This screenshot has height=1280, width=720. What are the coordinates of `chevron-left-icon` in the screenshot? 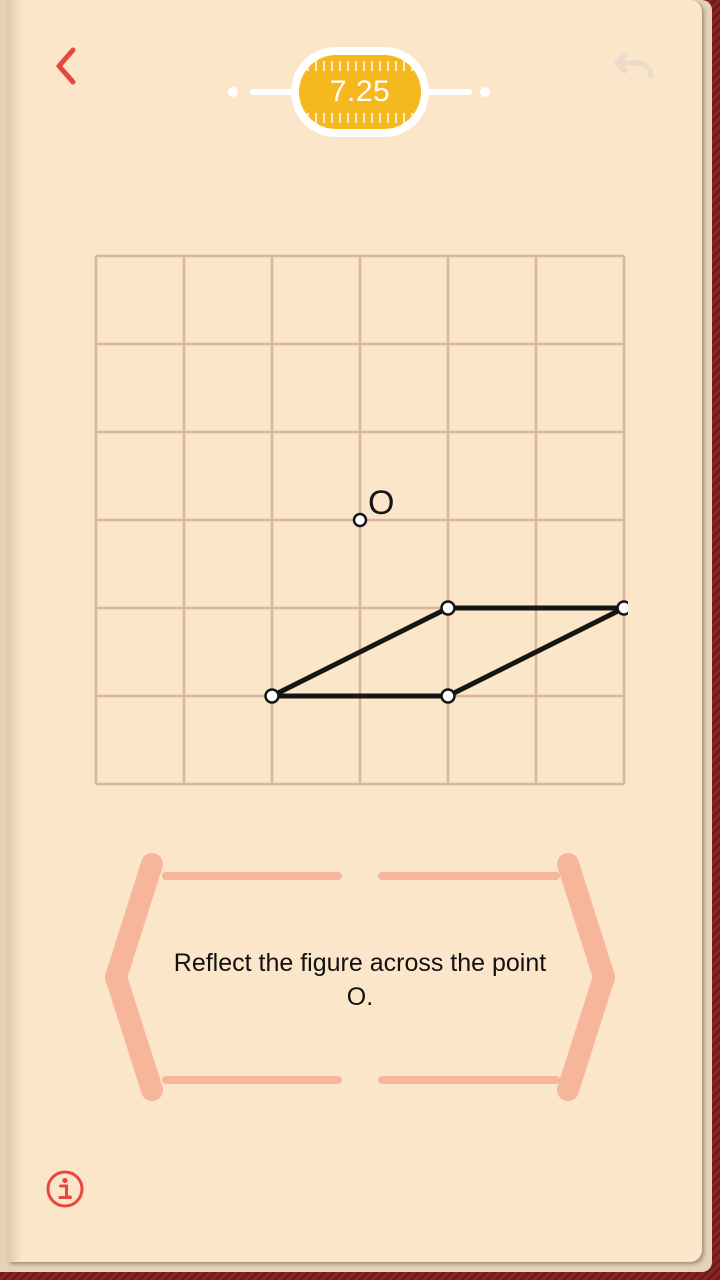 It's located at (66, 66).